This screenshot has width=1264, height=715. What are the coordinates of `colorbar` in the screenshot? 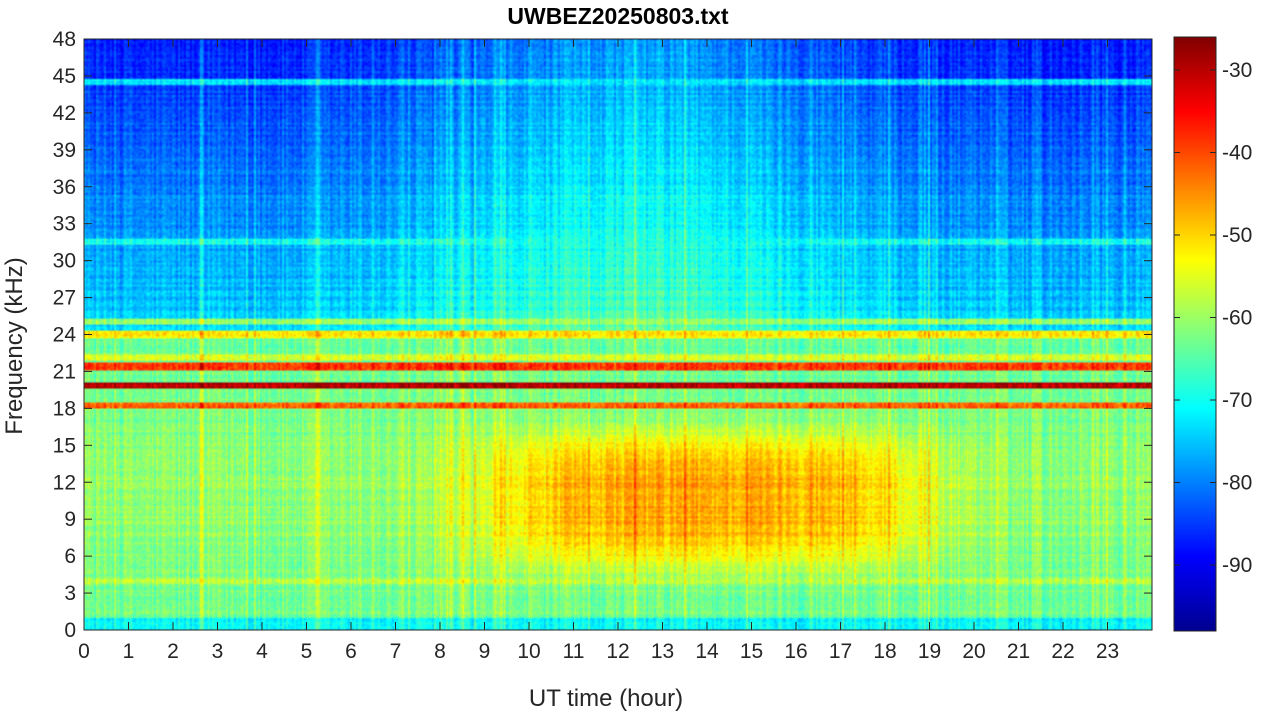 It's located at (1195, 334).